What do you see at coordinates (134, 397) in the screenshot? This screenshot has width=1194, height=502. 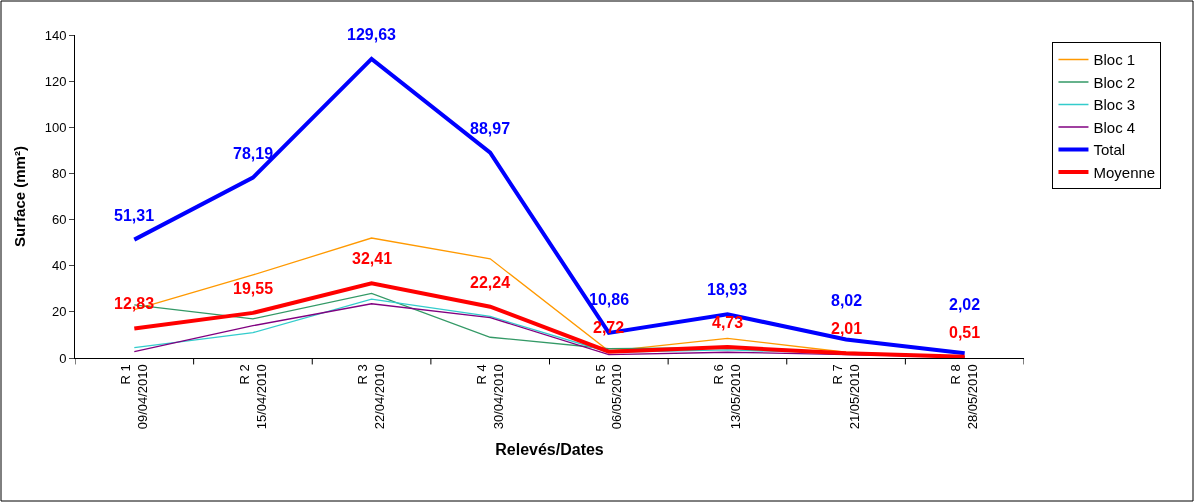 I see `x-tick-label: R 1 09/04/2010` at bounding box center [134, 397].